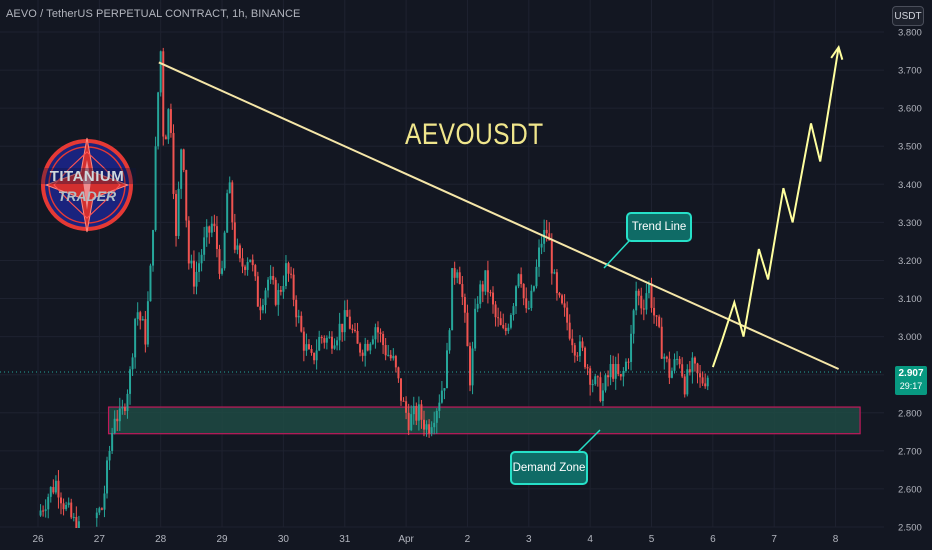 This screenshot has width=932, height=550. I want to click on time-tick-label: 30, so click(284, 539).